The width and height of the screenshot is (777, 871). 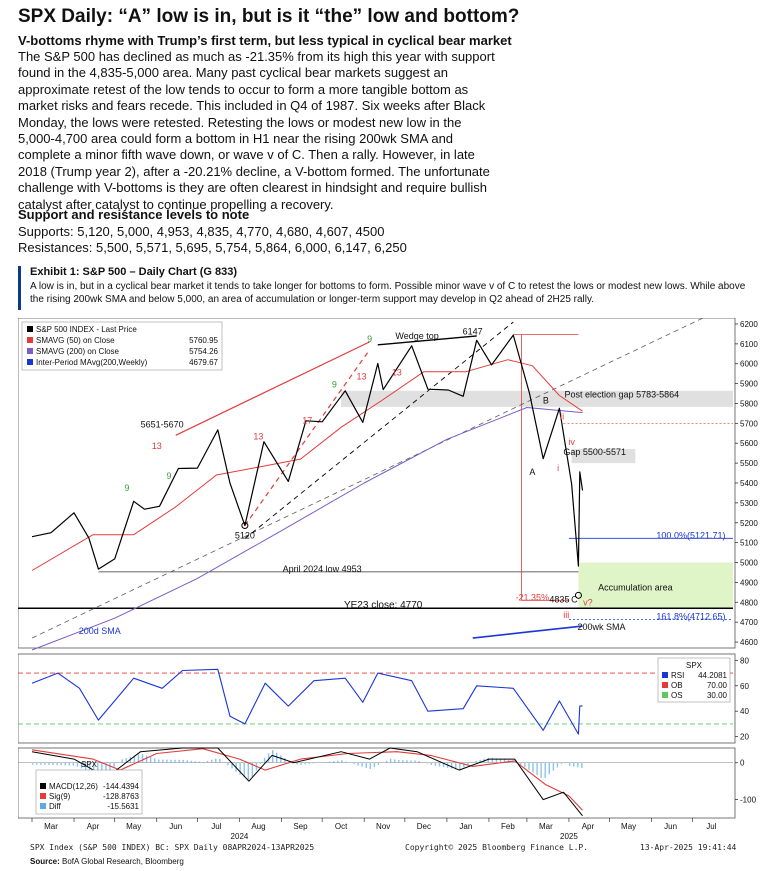 What do you see at coordinates (744, 711) in the screenshot?
I see `rsi-tick-label: 40` at bounding box center [744, 711].